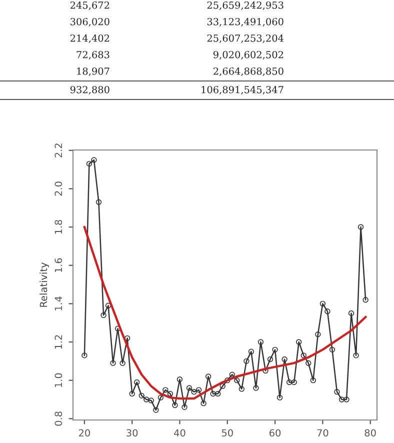  What do you see at coordinates (58, 151) in the screenshot?
I see `y-tick-label: 2.2` at bounding box center [58, 151].